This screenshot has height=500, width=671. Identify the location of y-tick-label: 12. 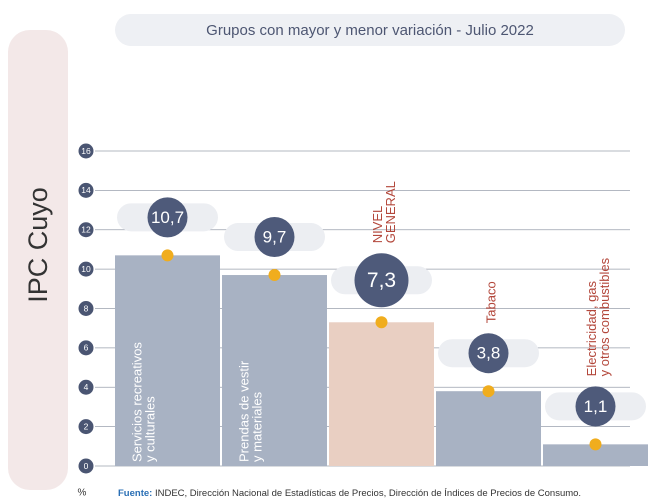
(86, 230).